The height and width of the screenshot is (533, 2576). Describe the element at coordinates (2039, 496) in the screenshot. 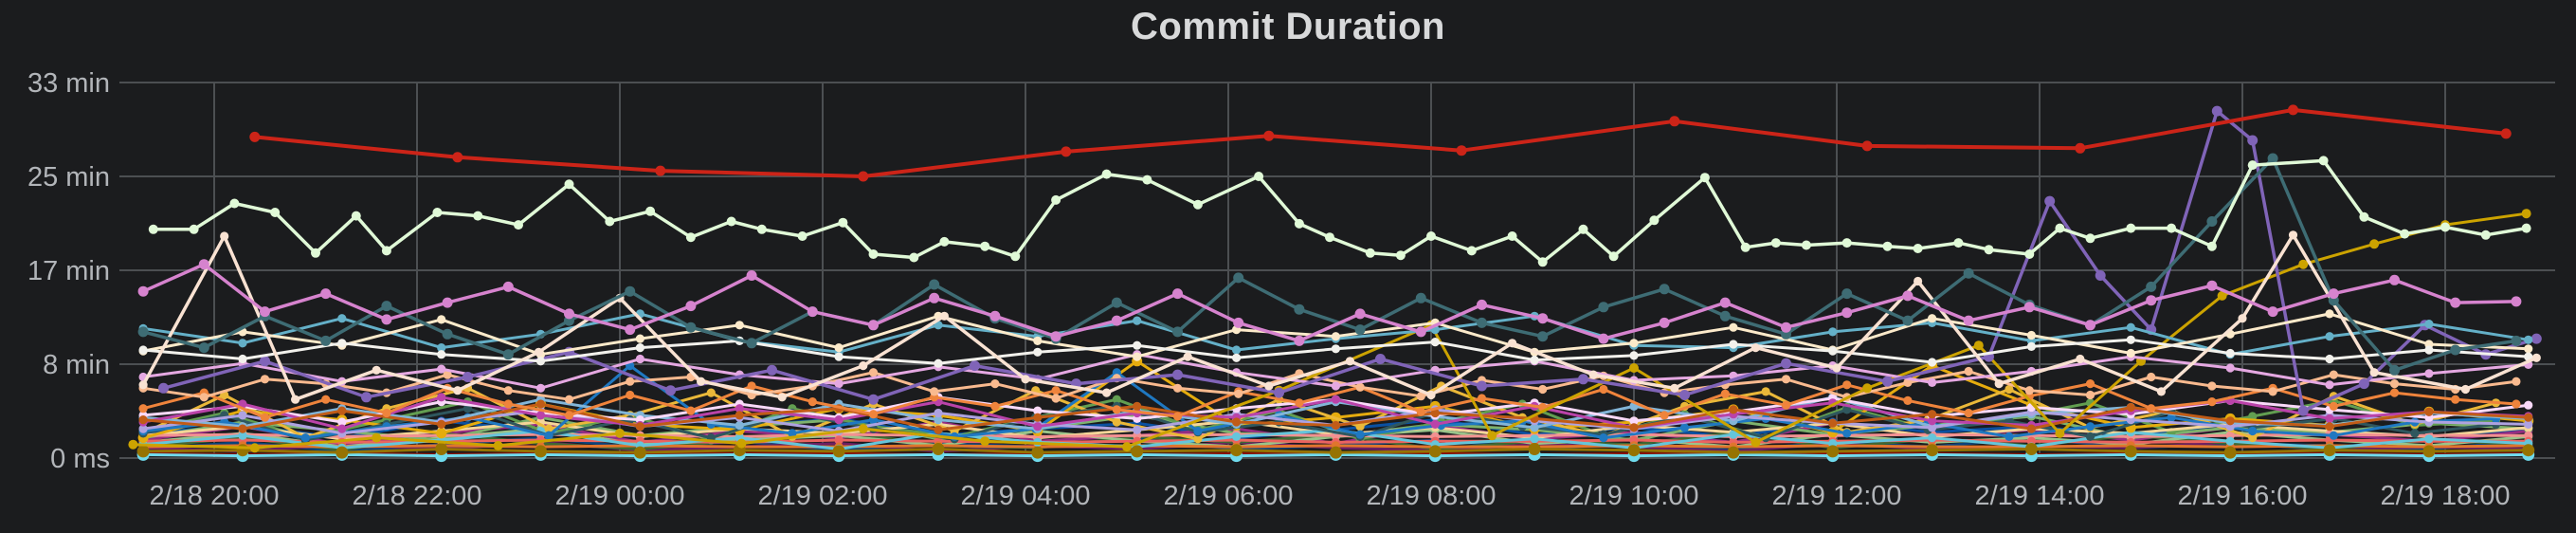

I see `x-axis-label: 2/19 14:00` at that location.